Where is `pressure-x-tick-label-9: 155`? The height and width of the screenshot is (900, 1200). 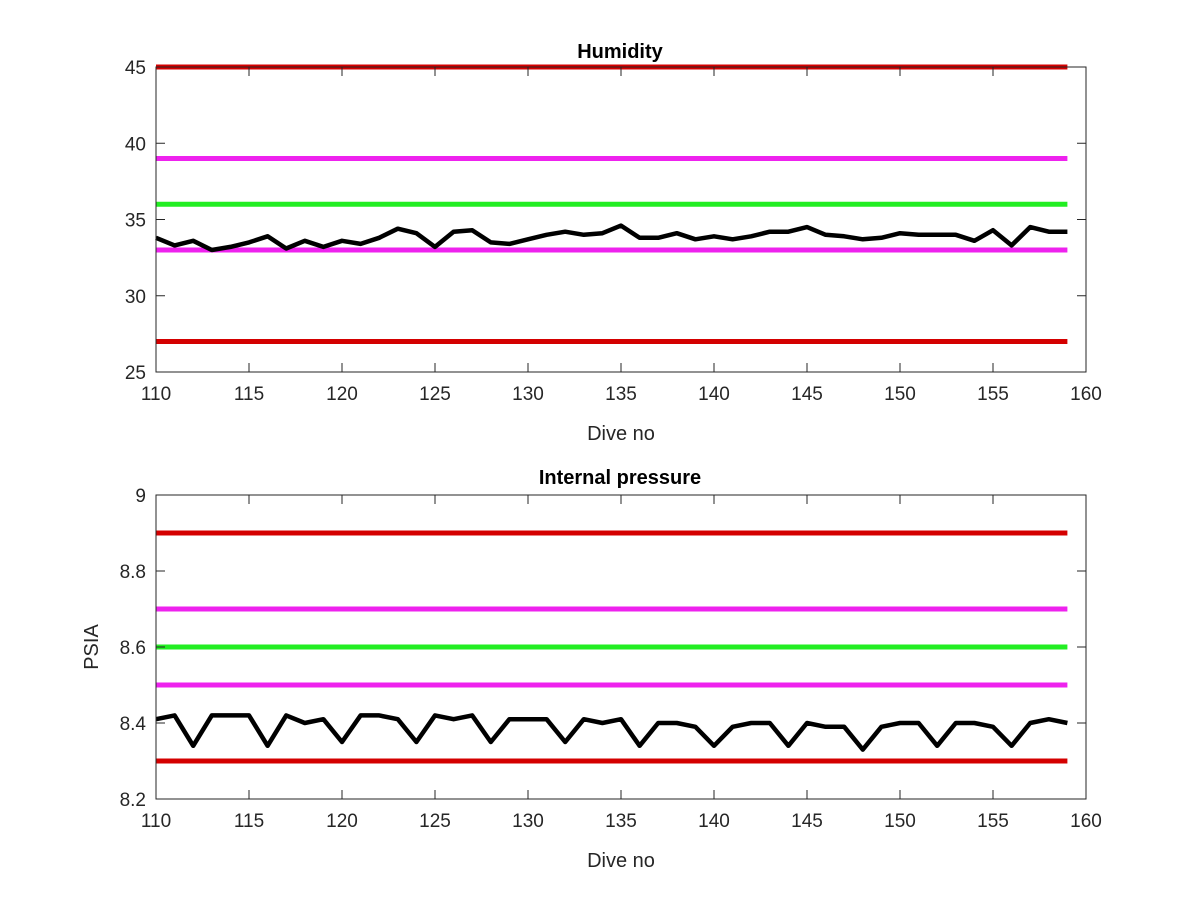
pressure-x-tick-label-9: 155 is located at coordinates (993, 821).